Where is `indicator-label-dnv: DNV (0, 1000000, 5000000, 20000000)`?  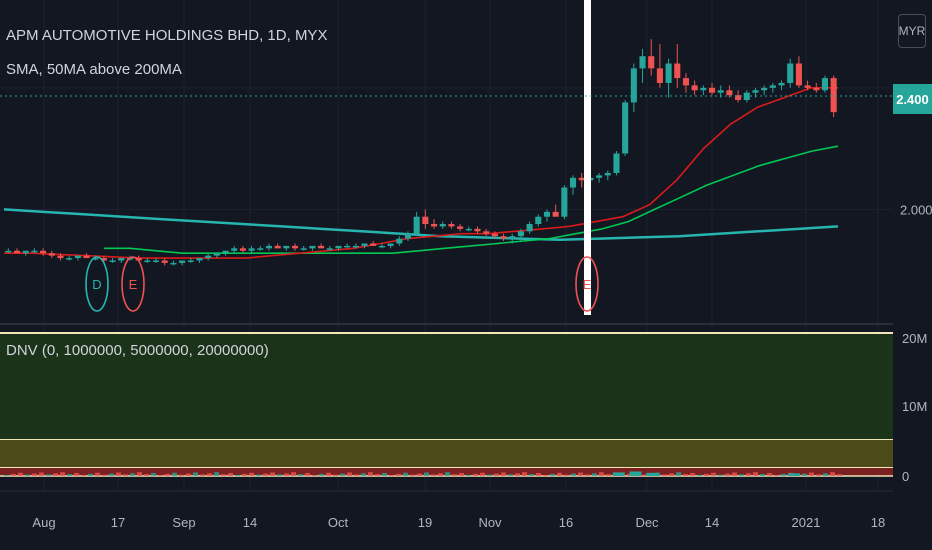
indicator-label-dnv: DNV (0, 1000000, 5000000, 20000000) is located at coordinates (137, 350).